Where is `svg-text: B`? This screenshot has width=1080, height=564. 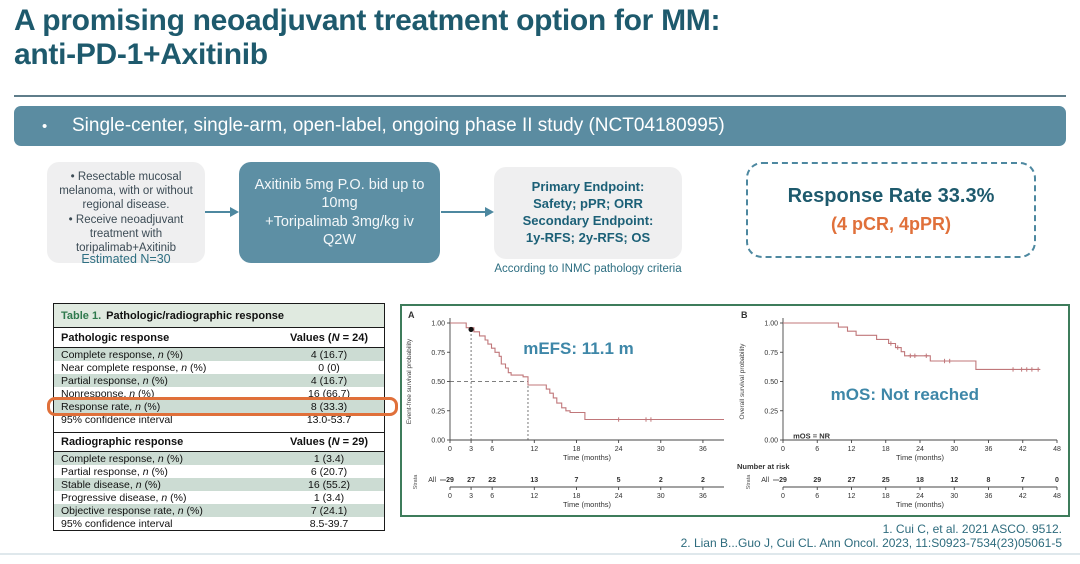 svg-text: B is located at coordinates (744, 315).